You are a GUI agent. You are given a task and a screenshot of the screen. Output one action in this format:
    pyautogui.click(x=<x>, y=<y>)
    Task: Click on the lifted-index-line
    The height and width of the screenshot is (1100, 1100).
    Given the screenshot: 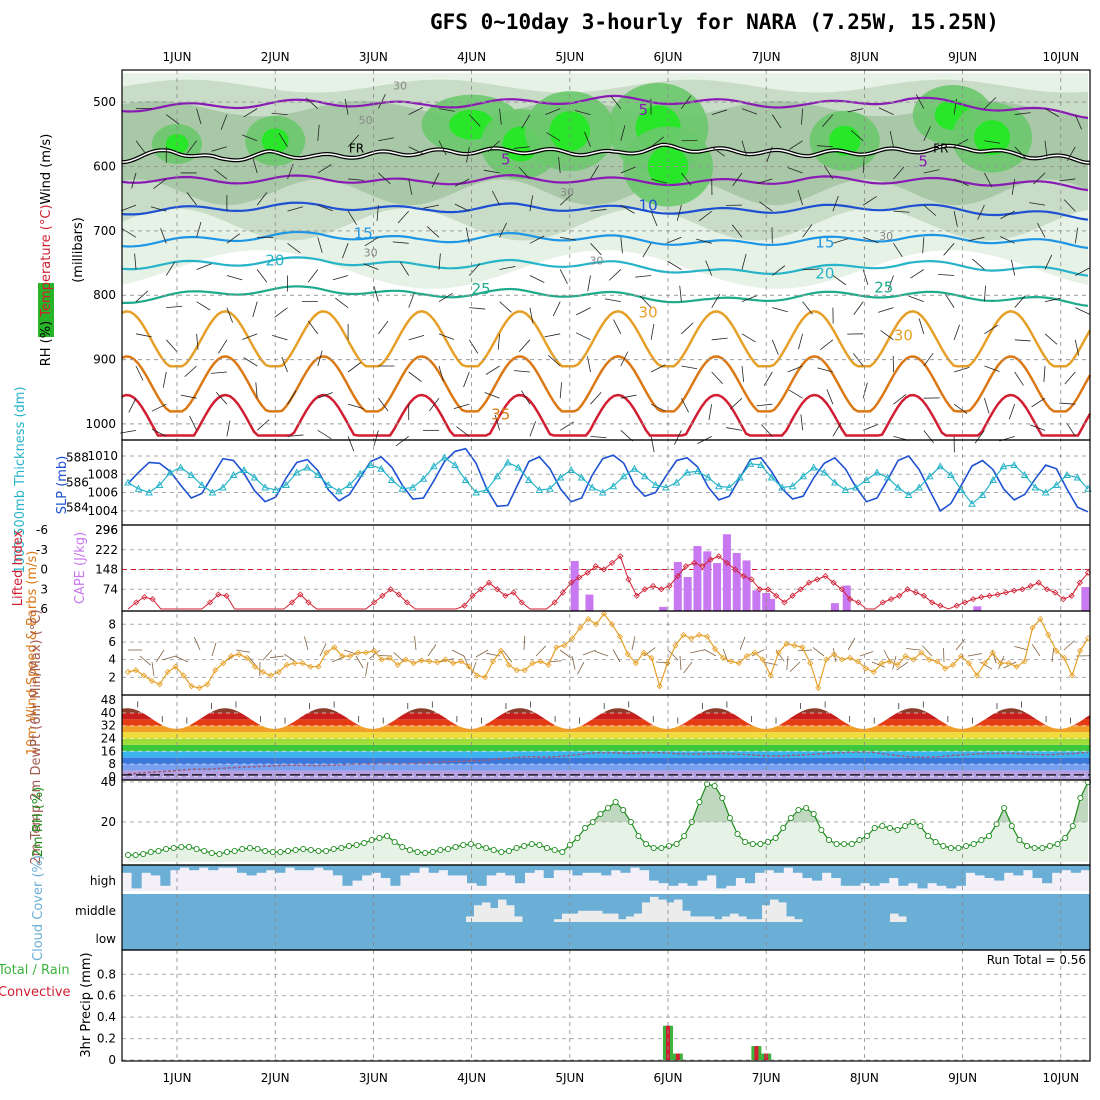 What is the action you would take?
    pyautogui.click(x=608, y=582)
    